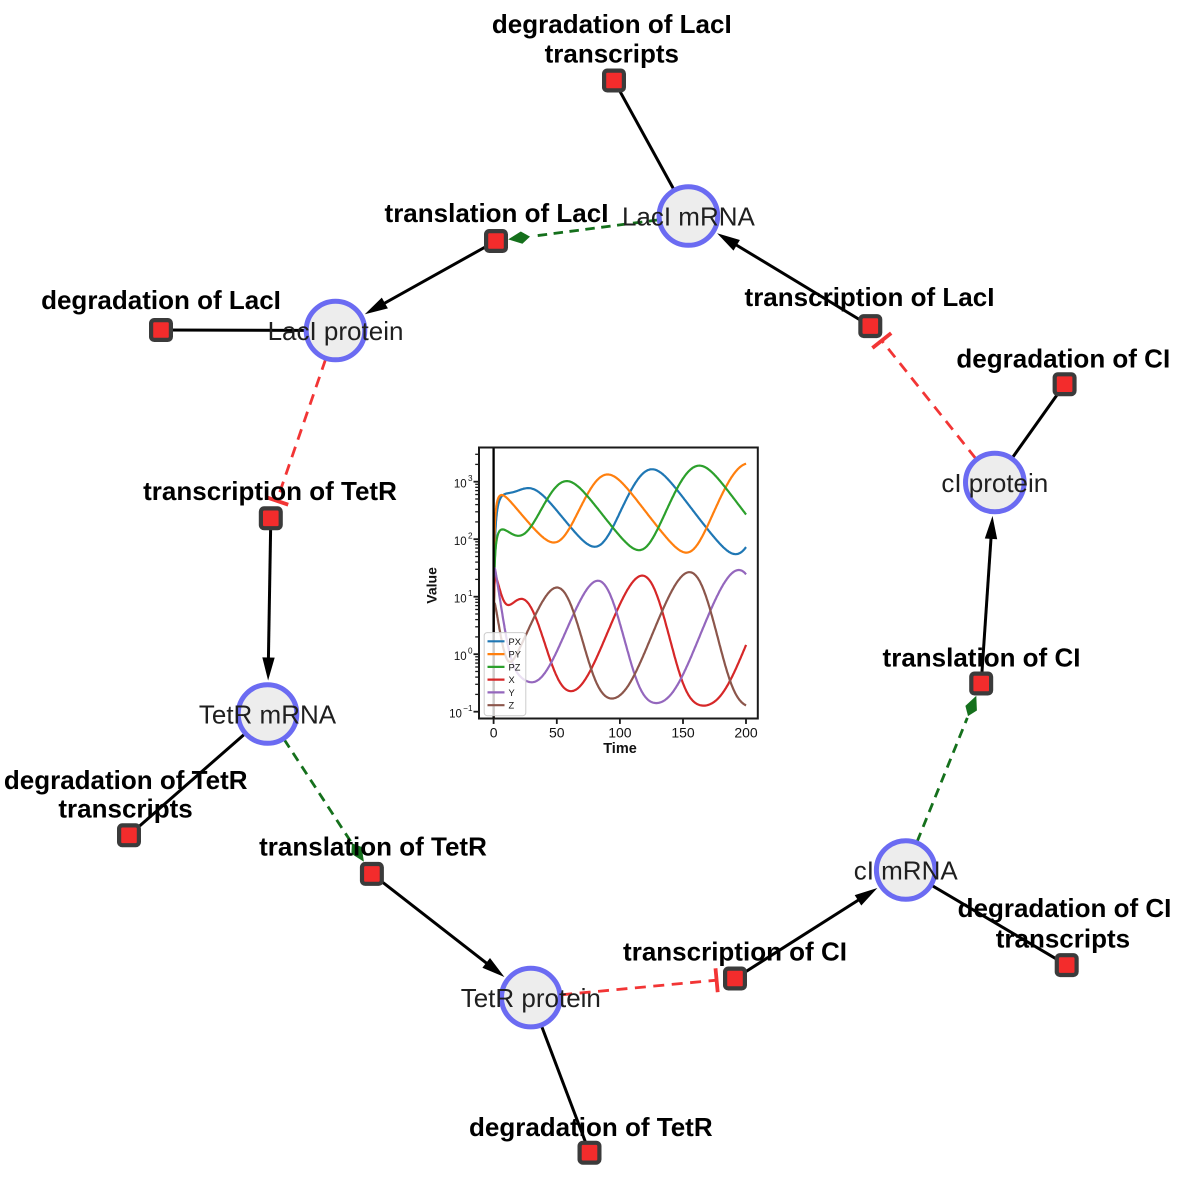  What do you see at coordinates (982, 658) in the screenshot?
I see `svg-text: translation of CI` at bounding box center [982, 658].